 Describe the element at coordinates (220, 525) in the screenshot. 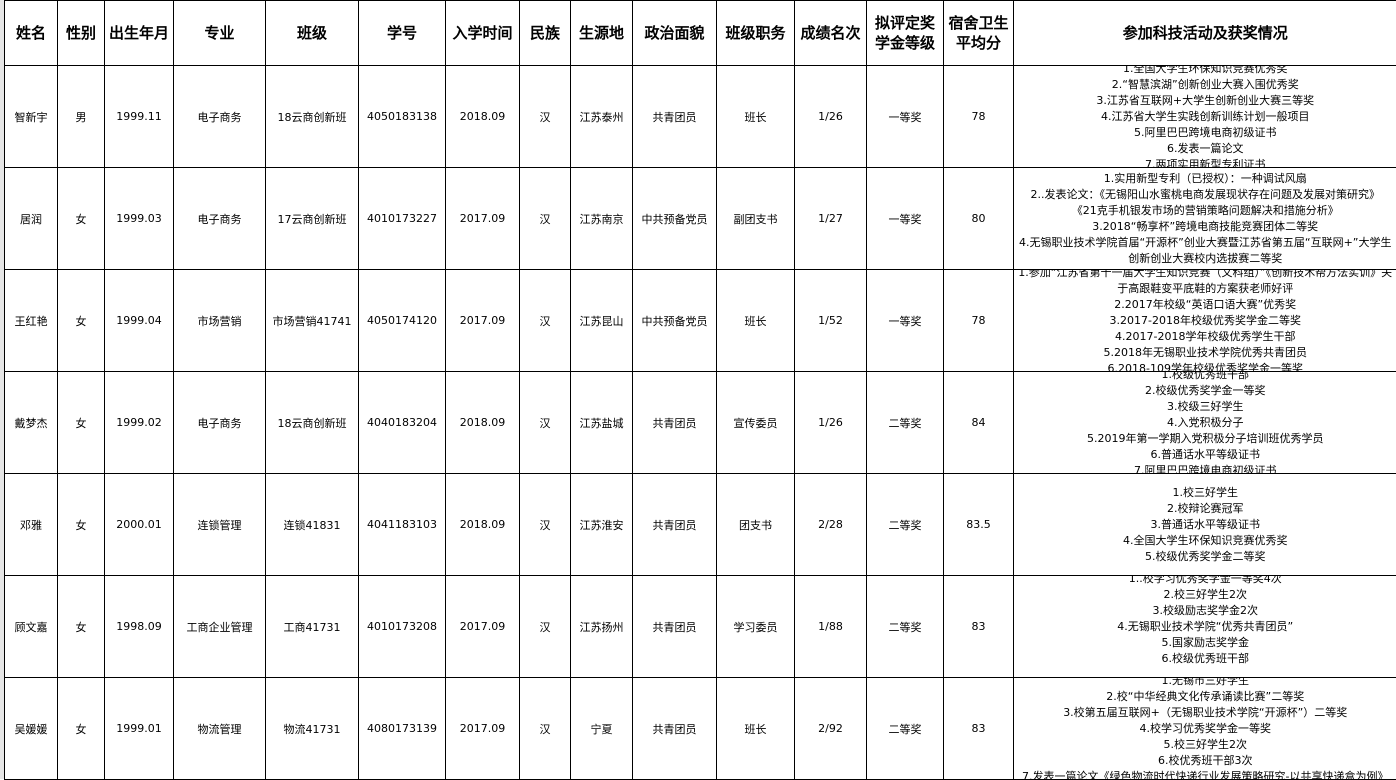

I see `cell-major: 连锁管理` at that location.